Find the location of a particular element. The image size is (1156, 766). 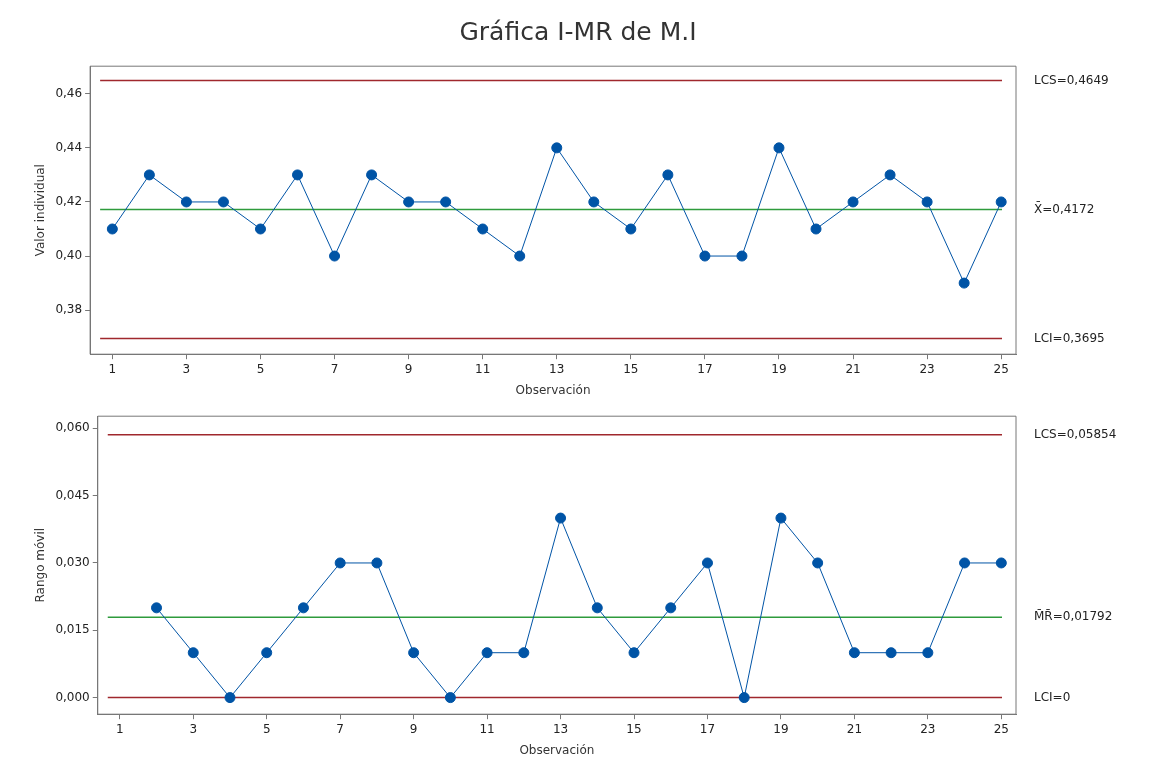

ref-line-label: LCI=0,3695 is located at coordinates (1069, 337).